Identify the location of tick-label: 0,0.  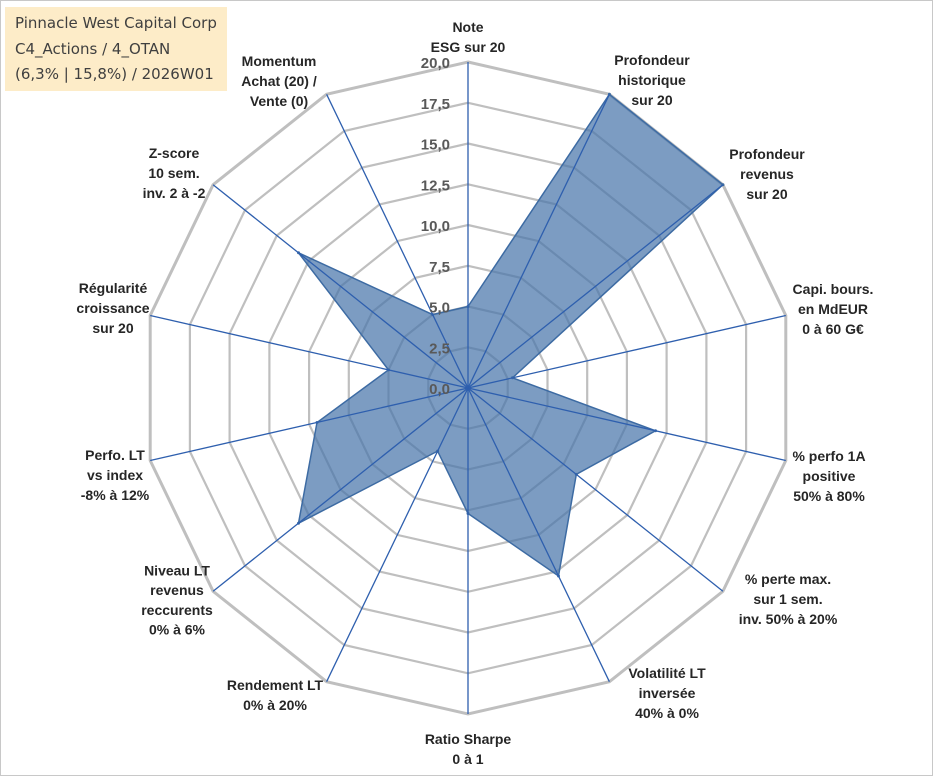
(439, 389).